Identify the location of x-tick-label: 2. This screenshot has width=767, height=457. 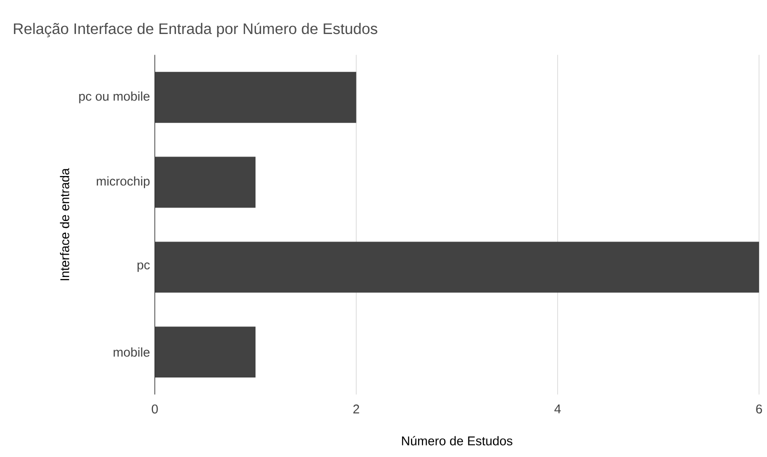
(356, 409).